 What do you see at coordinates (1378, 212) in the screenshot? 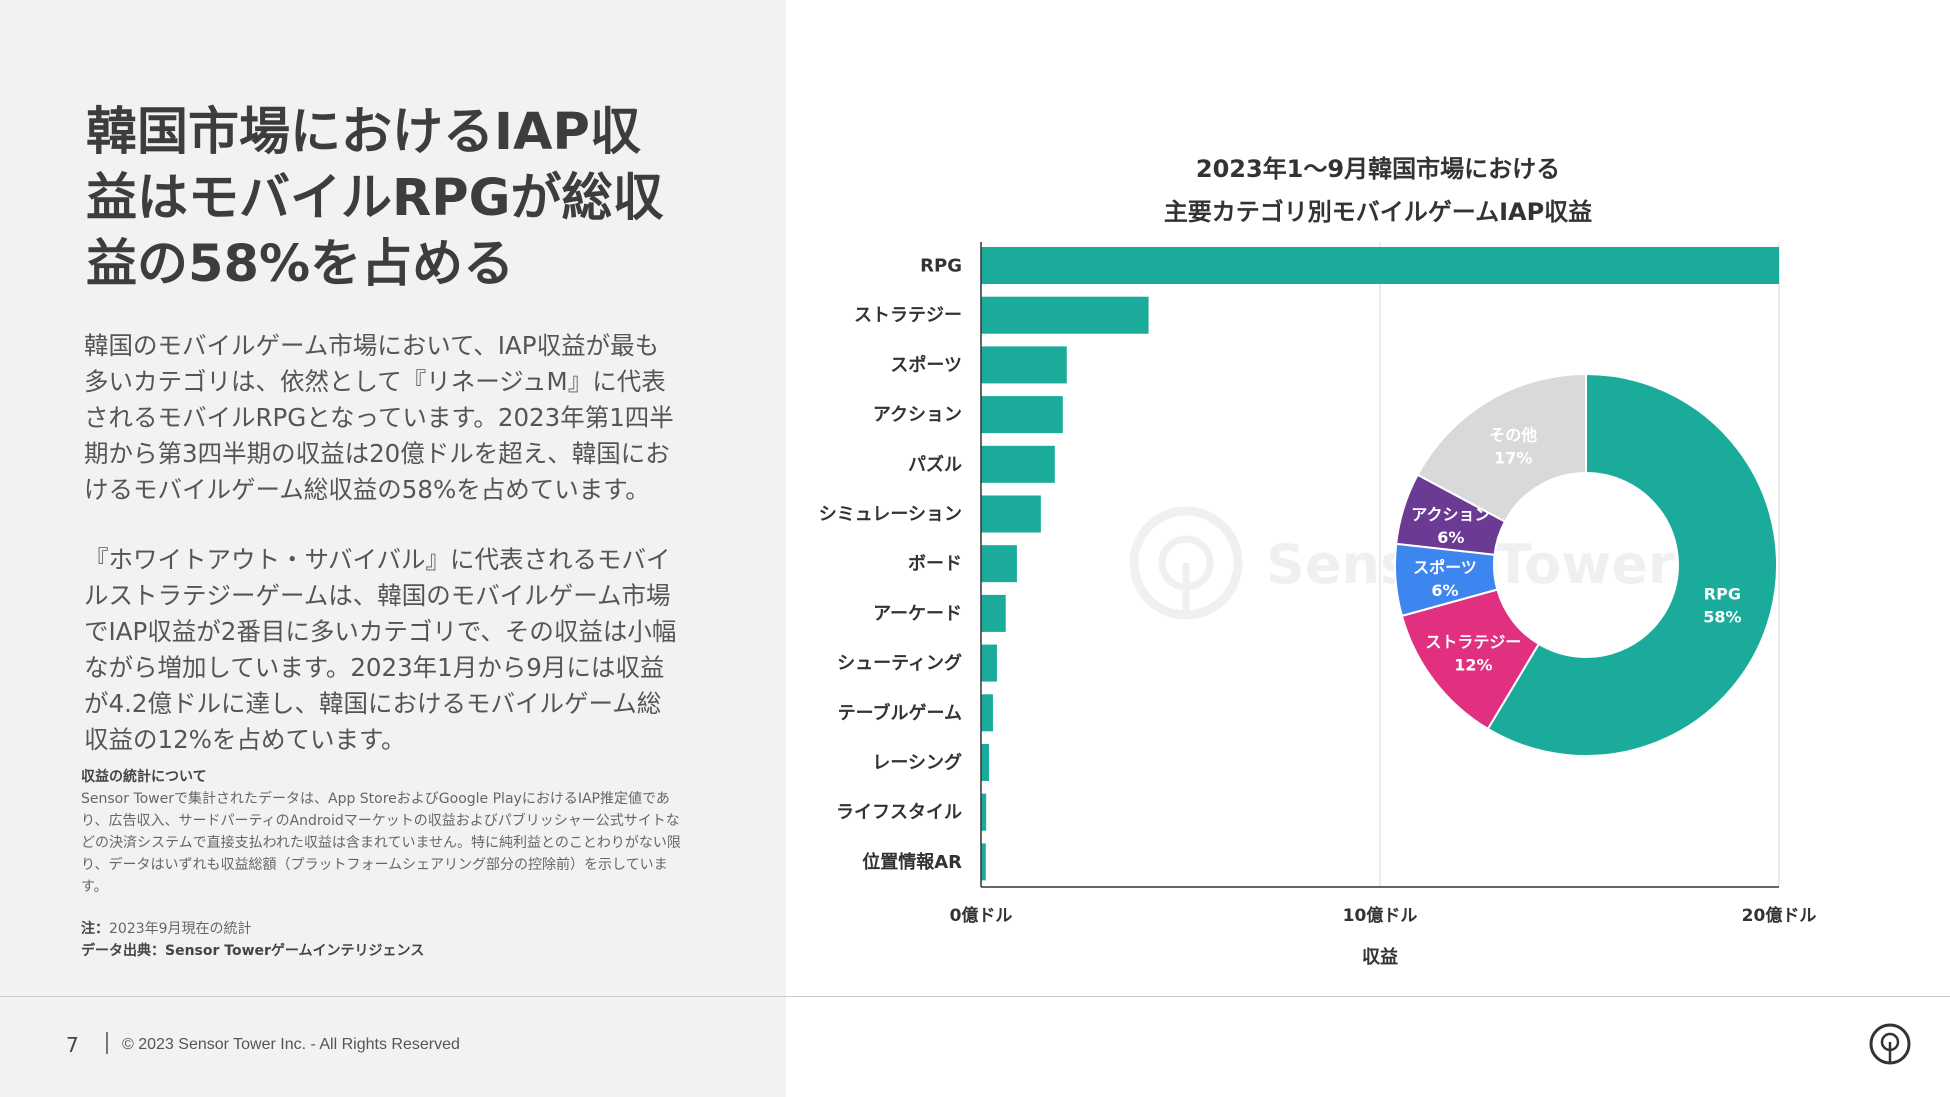
I see `chart-title-line2: 主要カテゴリ別モバイルゲームIAP収益` at bounding box center [1378, 212].